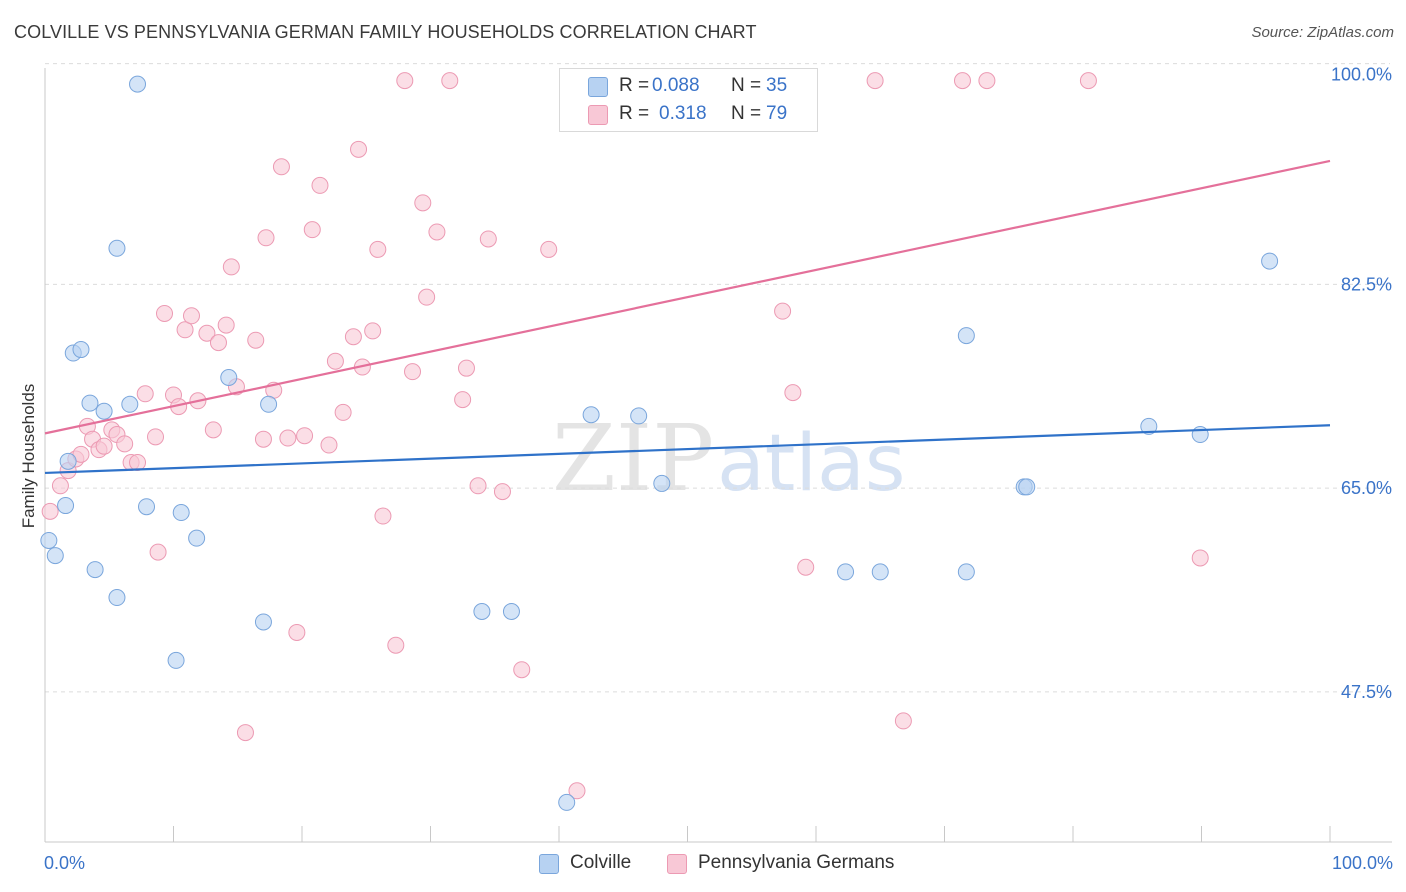 The height and width of the screenshot is (892, 1406). Describe the element at coordinates (796, 862) in the screenshot. I see `bottom-legend-label-penn: Pennsylvania Germans` at that location.